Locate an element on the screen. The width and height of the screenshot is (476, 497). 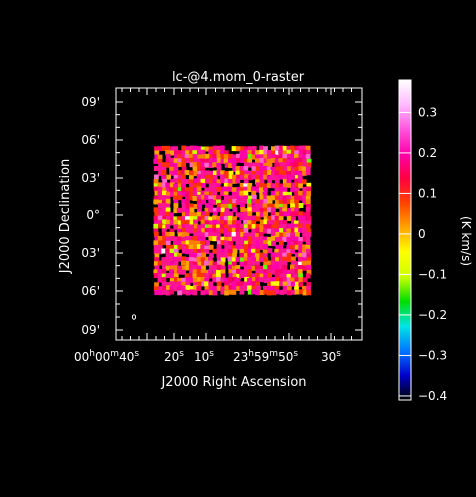
x-tick-label: 23h59m50s is located at coordinates (265, 356).